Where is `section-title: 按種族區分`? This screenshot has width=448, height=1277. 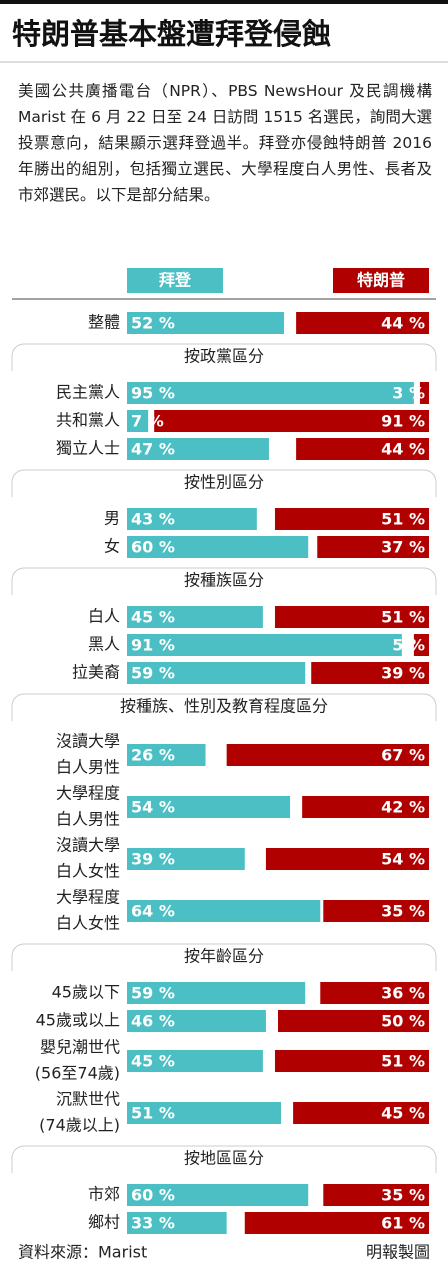 section-title: 按種族區分 is located at coordinates (224, 580).